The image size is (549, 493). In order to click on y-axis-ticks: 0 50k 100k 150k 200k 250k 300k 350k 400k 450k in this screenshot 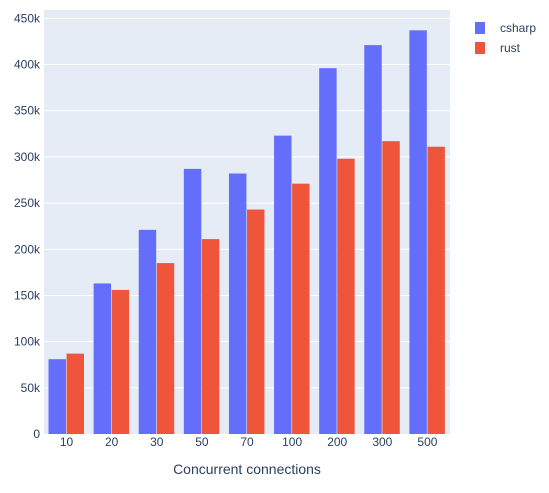, I will do `click(27, 226)`.